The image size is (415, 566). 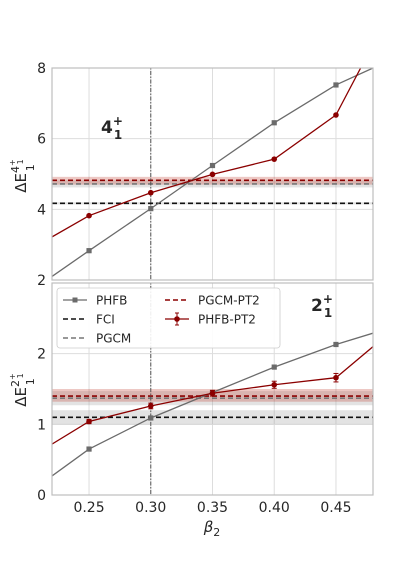 I want to click on x-tick-label: 0.25, so click(x=88, y=508).